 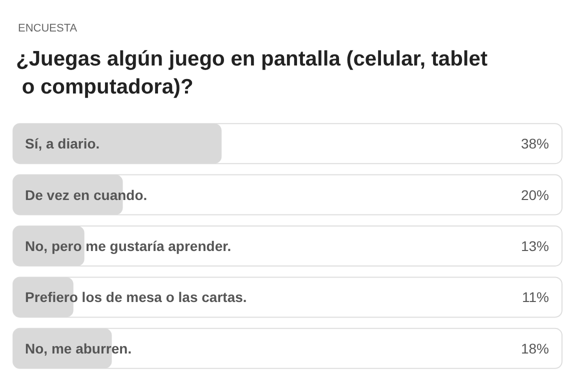 What do you see at coordinates (62, 144) in the screenshot?
I see `y-tick-label: Sí, a diario.` at bounding box center [62, 144].